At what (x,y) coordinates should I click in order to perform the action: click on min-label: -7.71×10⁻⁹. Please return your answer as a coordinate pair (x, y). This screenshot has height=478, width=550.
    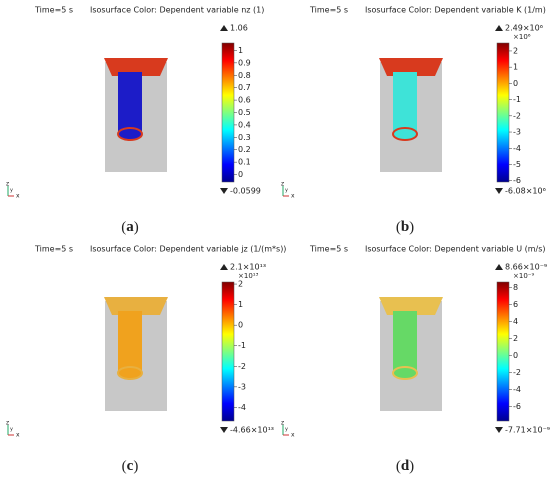
    Looking at the image, I should click on (527, 430).